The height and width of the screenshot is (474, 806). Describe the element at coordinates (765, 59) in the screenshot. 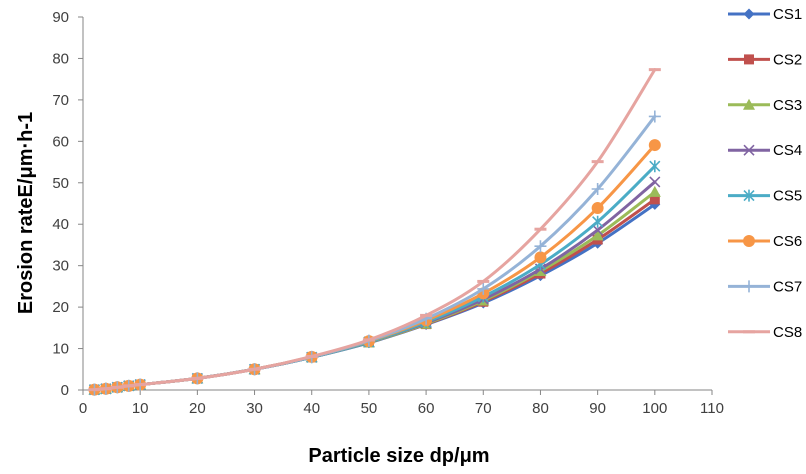

I see `legend-item-cs2: CS2` at that location.